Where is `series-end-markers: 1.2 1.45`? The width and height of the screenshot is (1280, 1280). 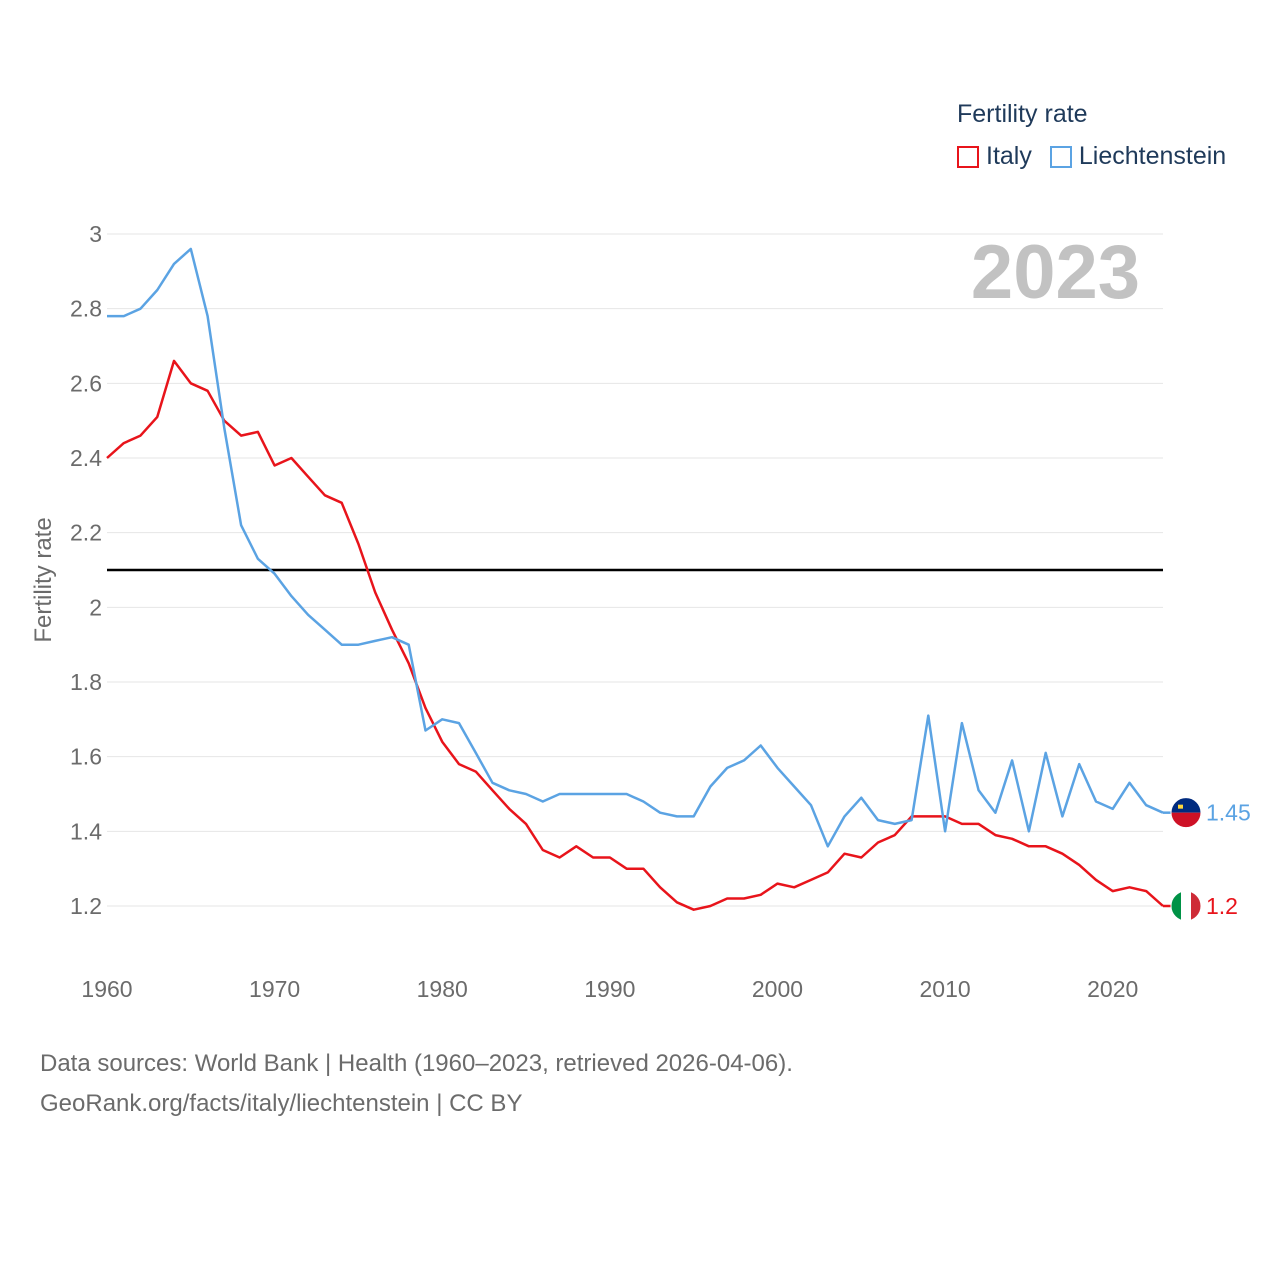
series-end-markers: 1.2 1.45 is located at coordinates (1207, 859).